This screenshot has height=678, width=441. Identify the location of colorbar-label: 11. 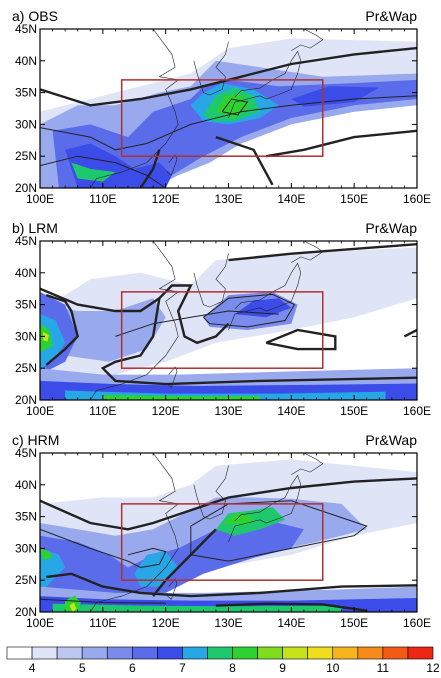
(383, 668).